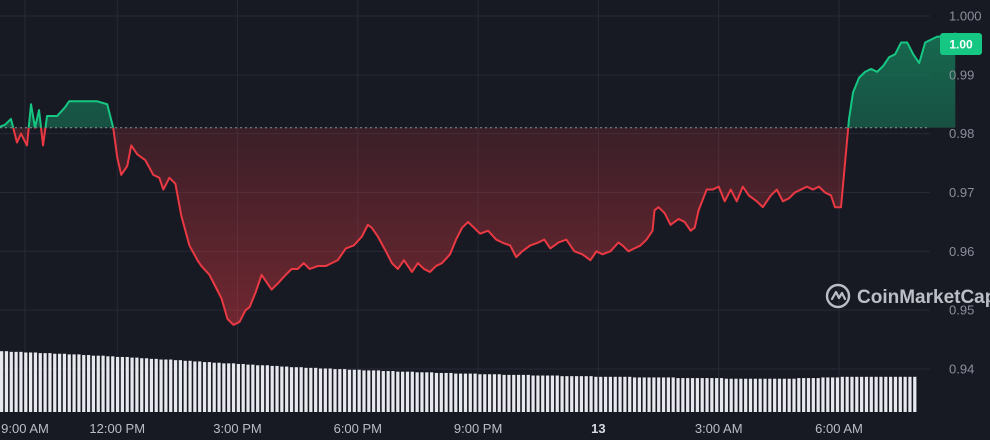 This screenshot has width=990, height=440. Describe the element at coordinates (961, 251) in the screenshot. I see `y-tick-label: 0.96` at that location.